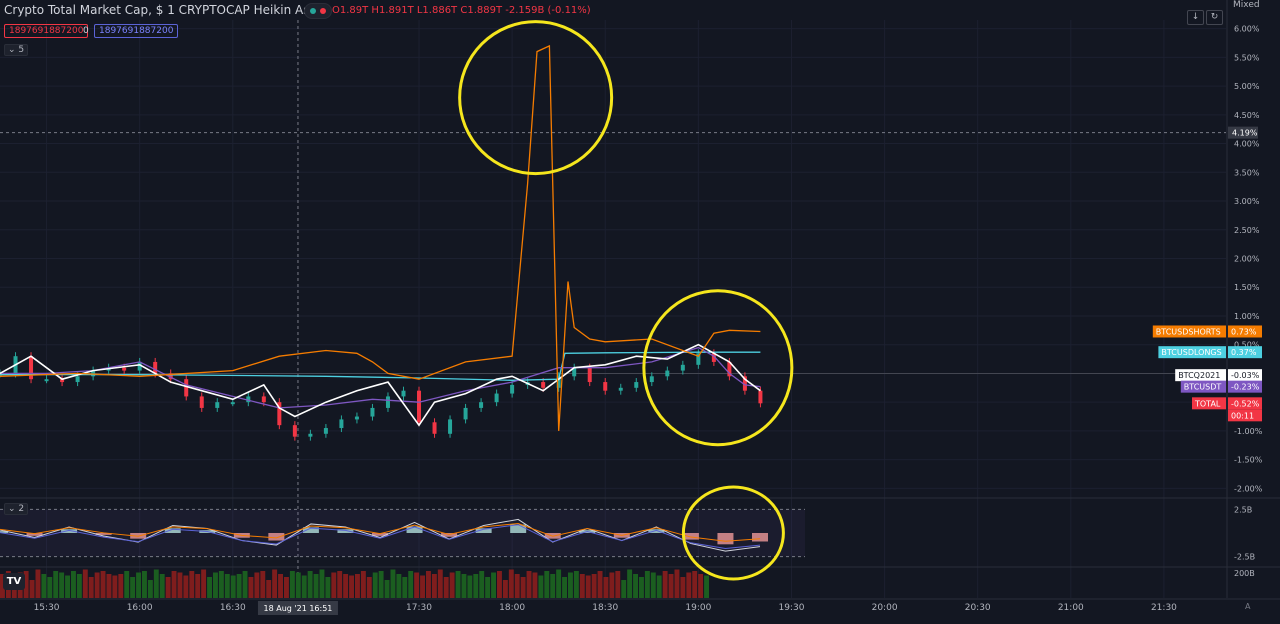  What do you see at coordinates (1188, 331) in the screenshot?
I see `series-name-label: BTCUSDSHORTS` at bounding box center [1188, 331].